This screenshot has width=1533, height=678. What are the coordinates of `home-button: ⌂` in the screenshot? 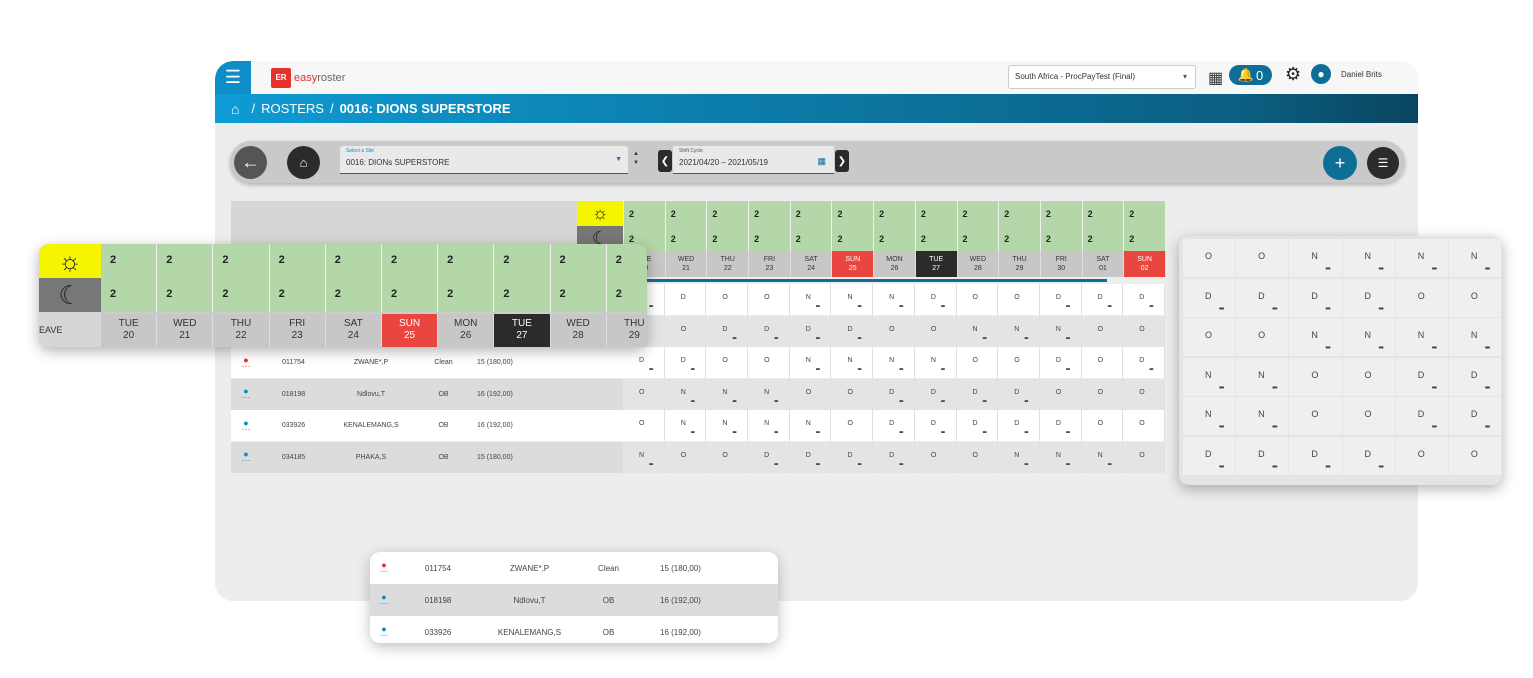 It's located at (303, 162).